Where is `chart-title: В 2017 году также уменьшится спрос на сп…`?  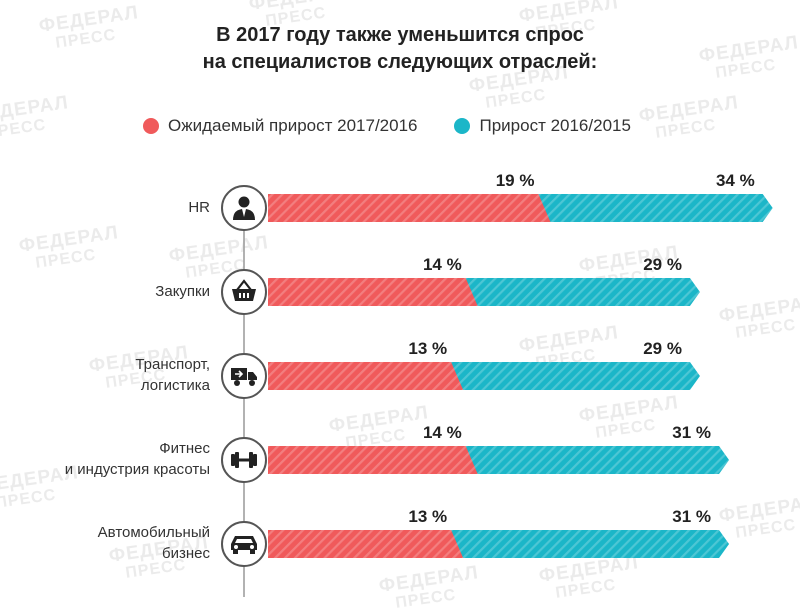
chart-title: В 2017 году также уменьшится спрос на сп… is located at coordinates (400, 49).